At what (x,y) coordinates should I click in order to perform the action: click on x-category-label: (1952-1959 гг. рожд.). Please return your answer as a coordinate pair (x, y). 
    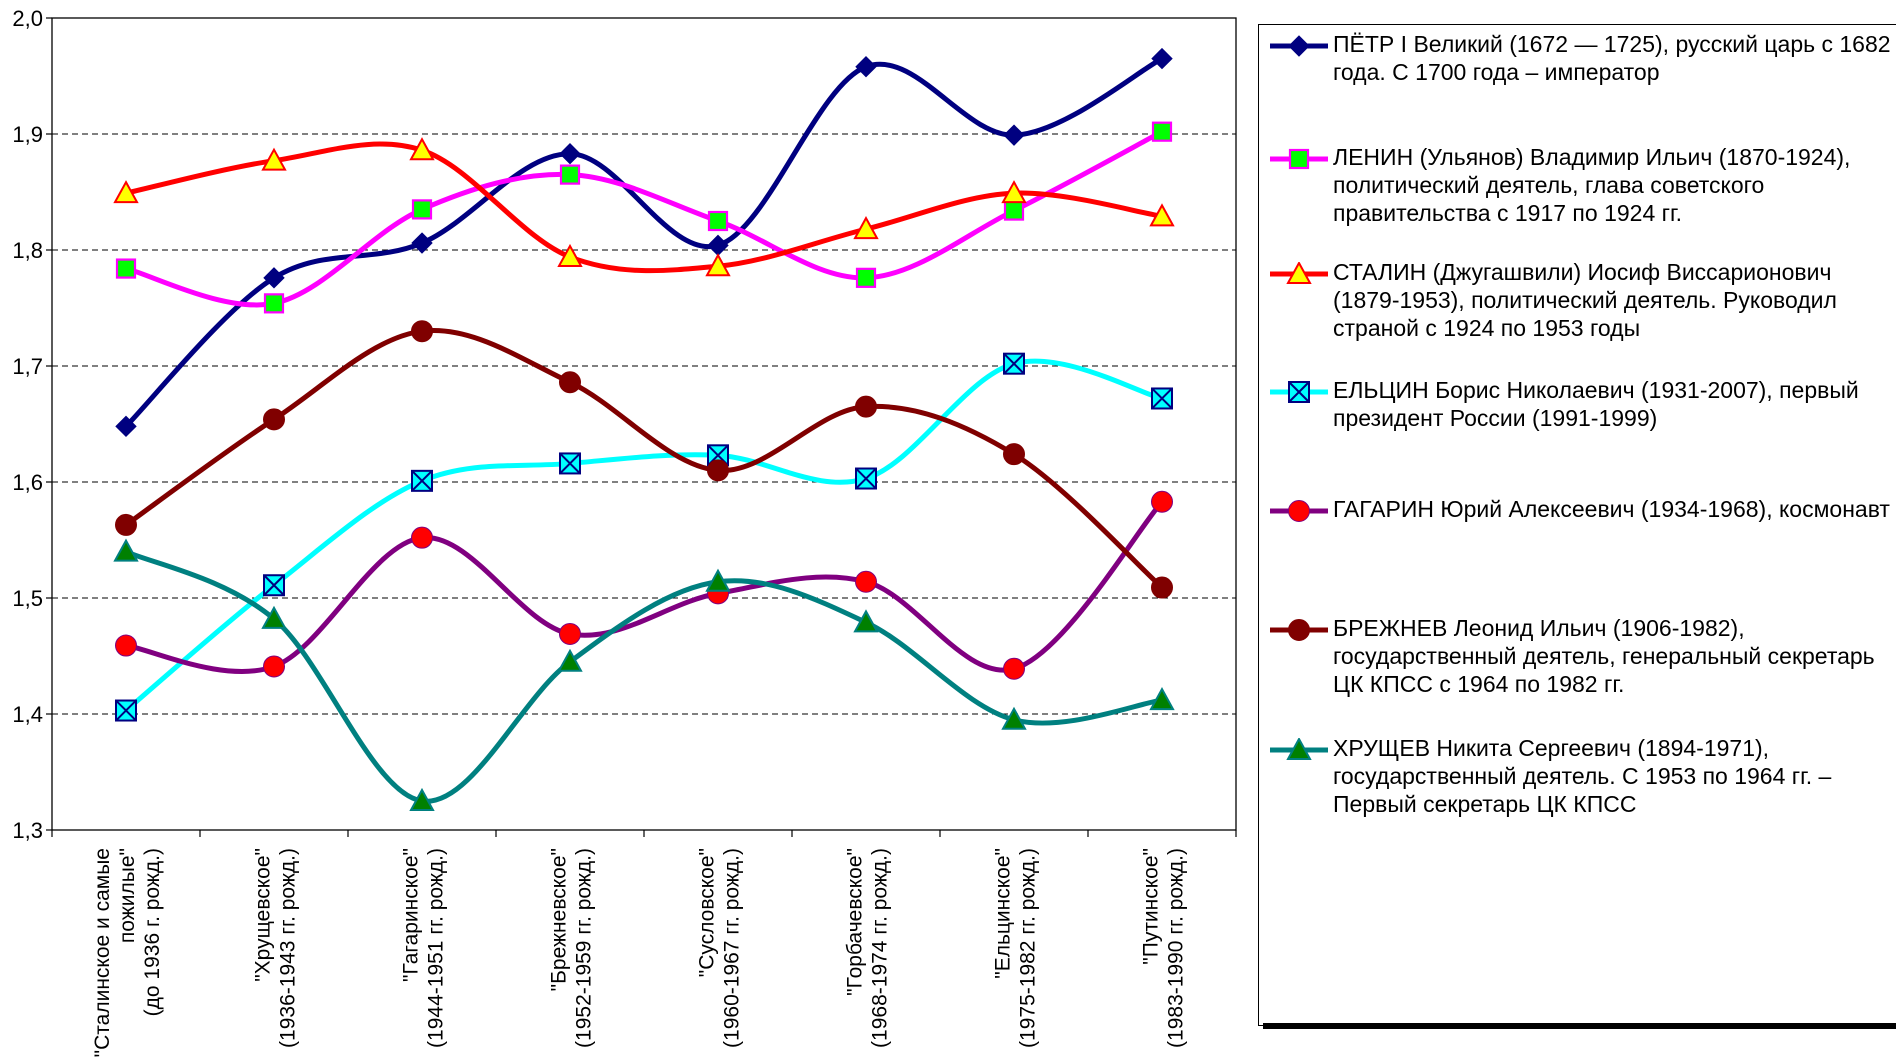
    Looking at the image, I should click on (584, 948).